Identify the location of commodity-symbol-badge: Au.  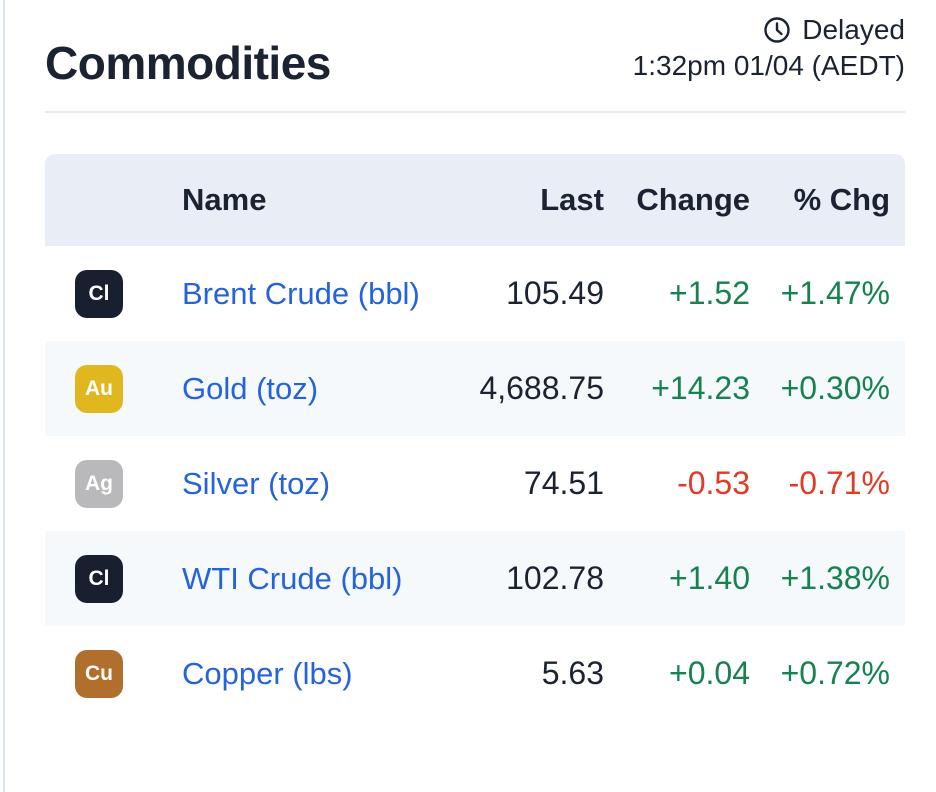
(99, 388).